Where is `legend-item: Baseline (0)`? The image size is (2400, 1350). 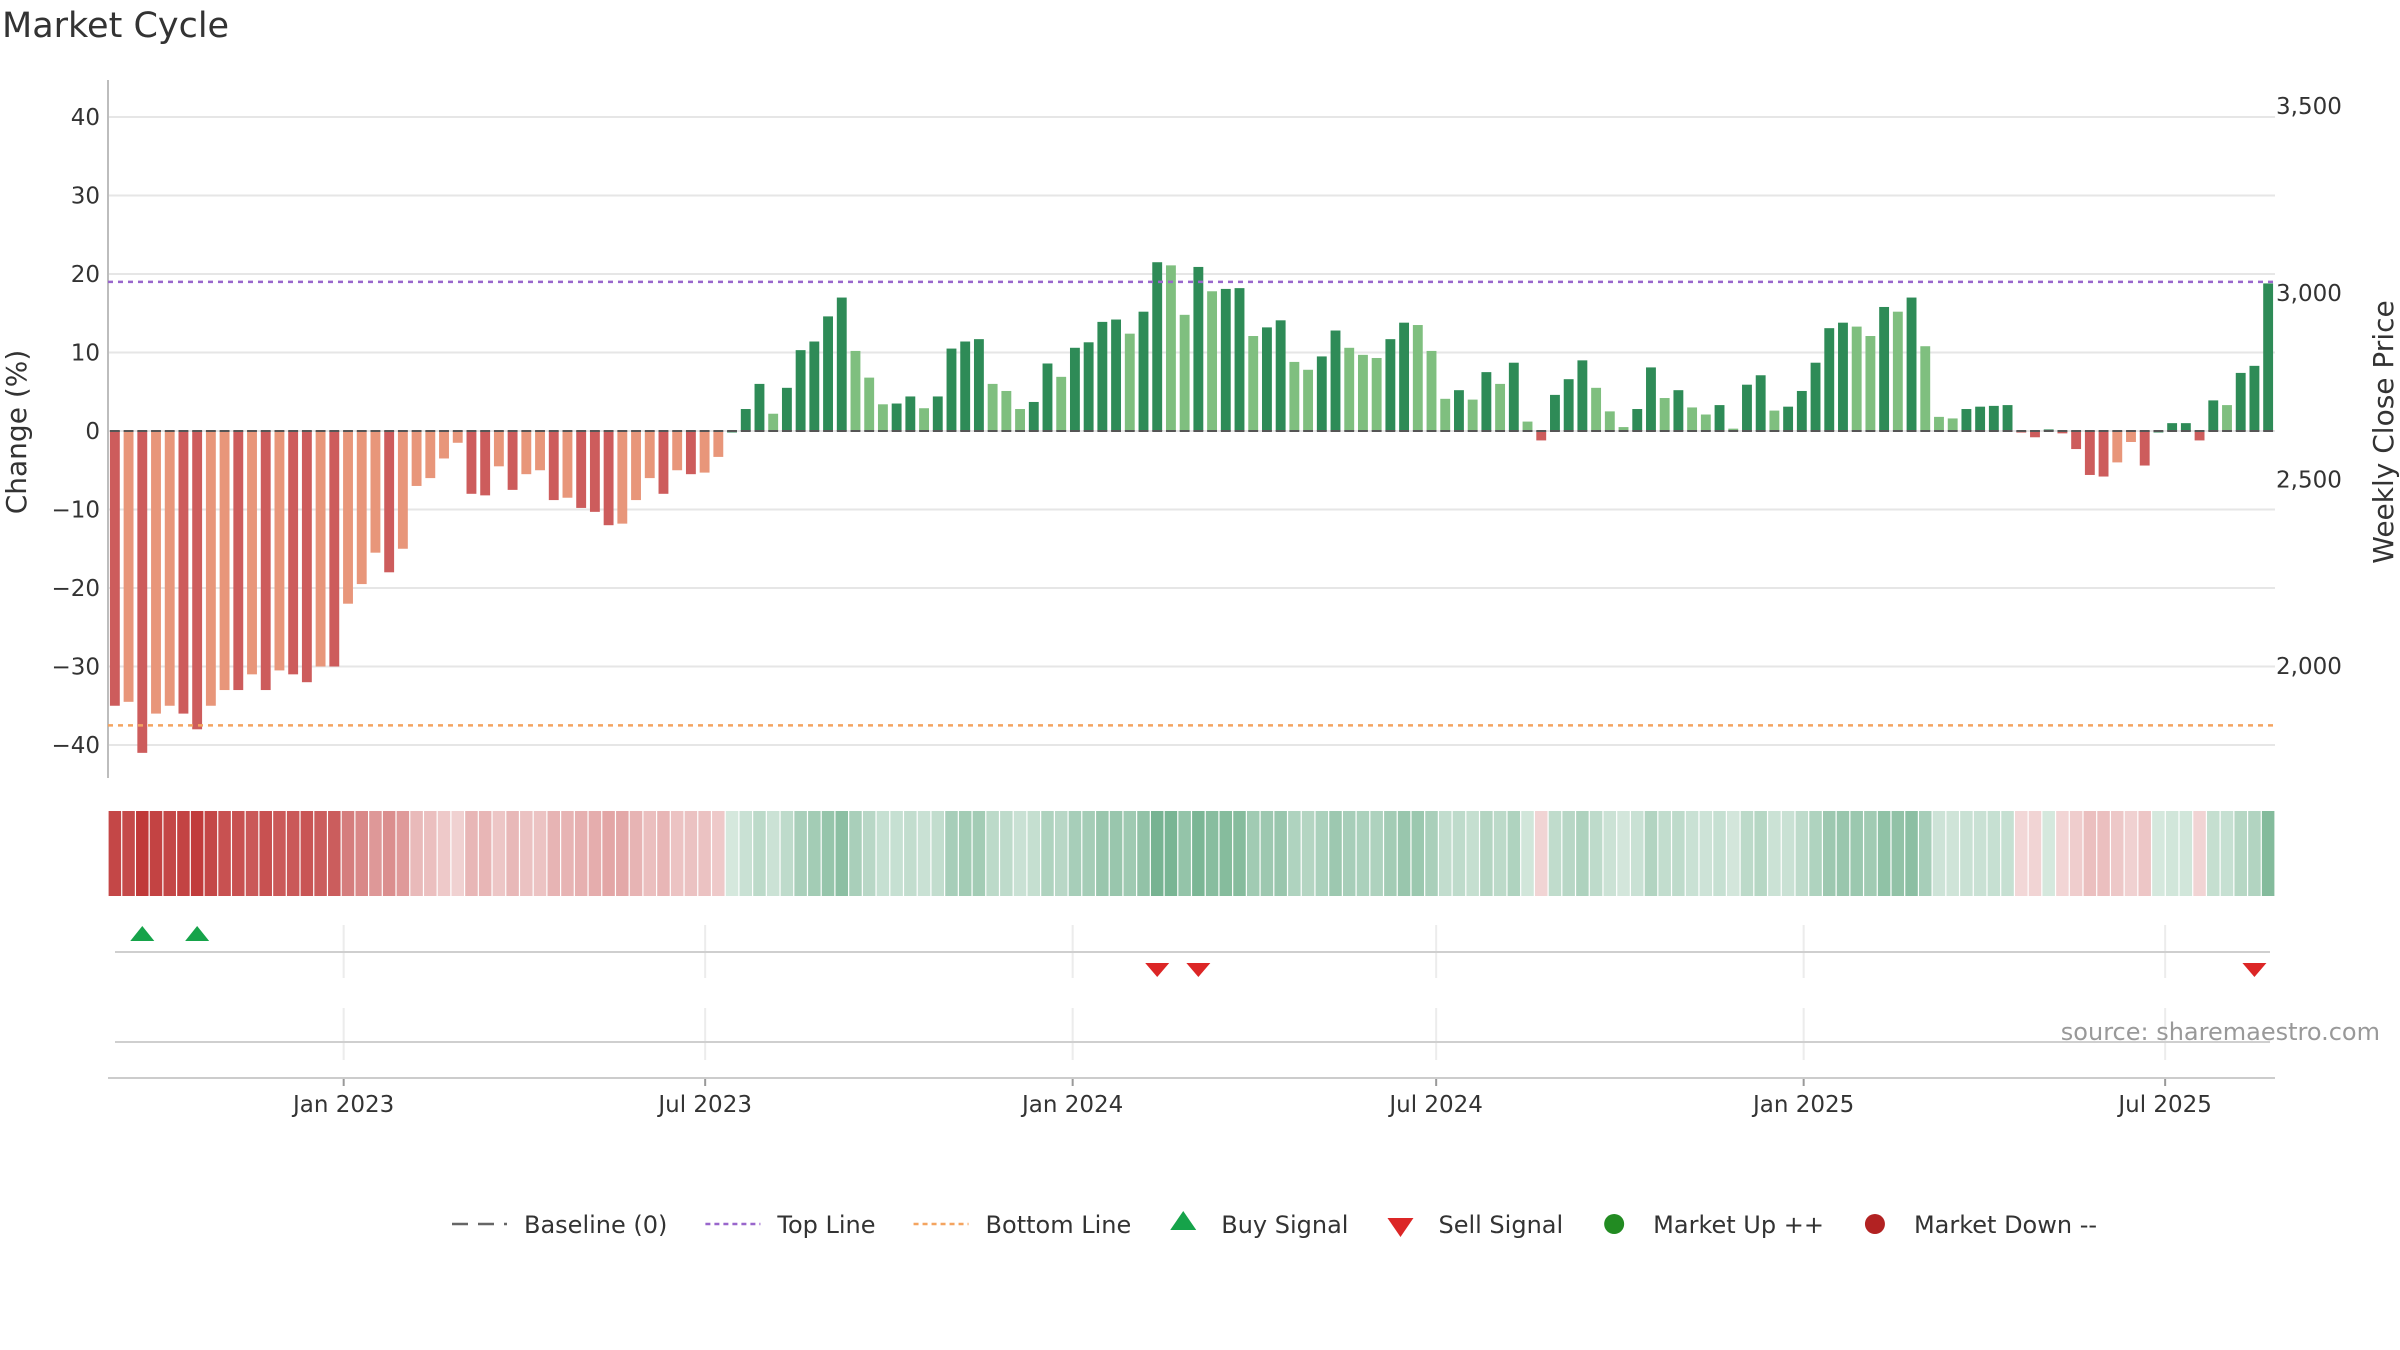
legend-item: Baseline (0) is located at coordinates (559, 1225).